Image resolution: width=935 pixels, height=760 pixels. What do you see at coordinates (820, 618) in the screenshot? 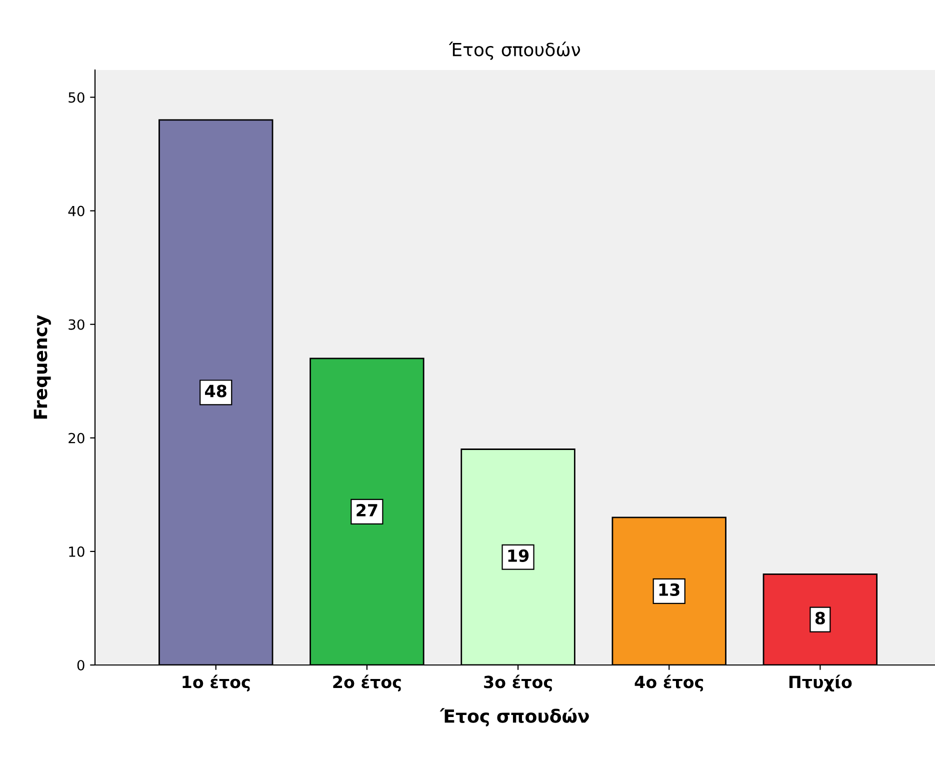
I see `data-label: 8` at bounding box center [820, 618].